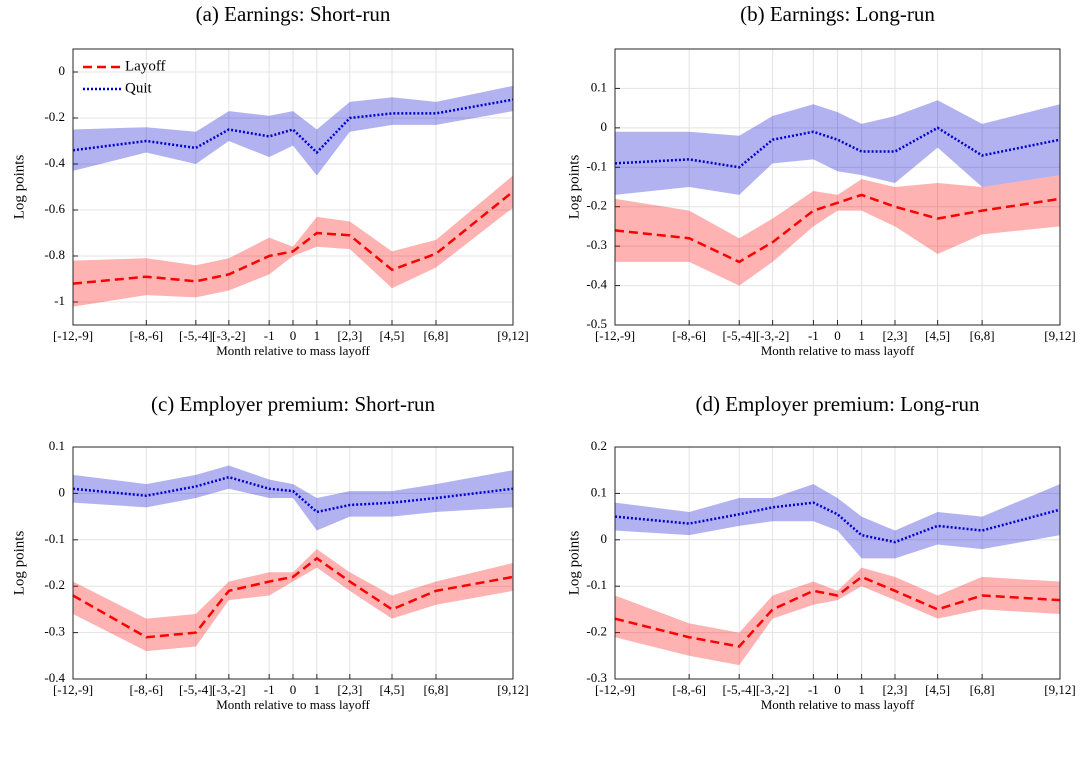 This screenshot has width=1086, height=778. Describe the element at coordinates (293, 14) in the screenshot. I see `chart-title: (a) Earnings: Short-run` at that location.